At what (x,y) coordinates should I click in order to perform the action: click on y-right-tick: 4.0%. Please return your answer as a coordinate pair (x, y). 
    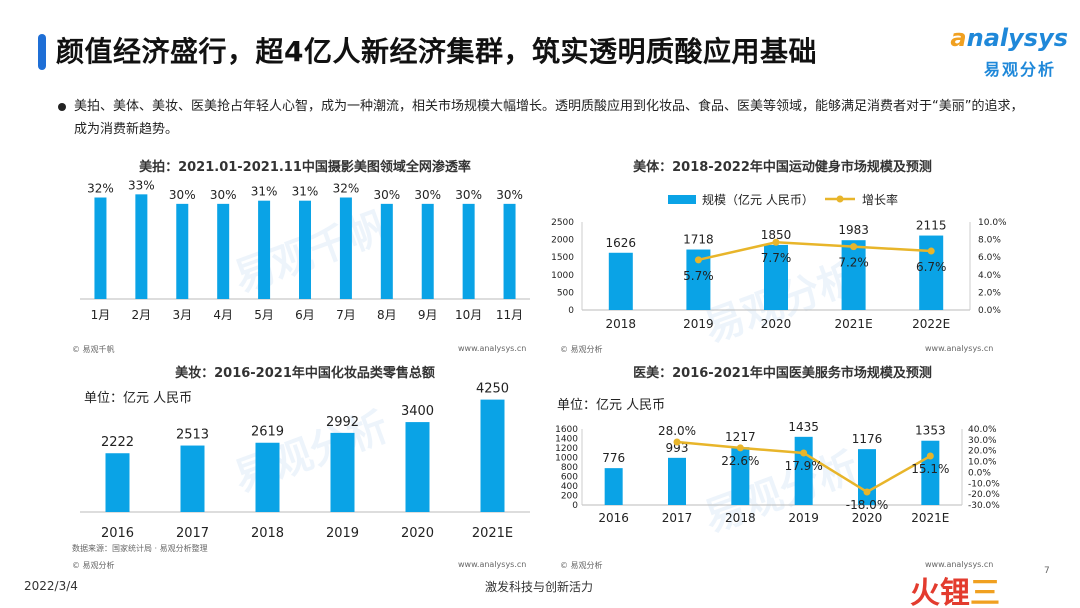
    Looking at the image, I should click on (989, 276).